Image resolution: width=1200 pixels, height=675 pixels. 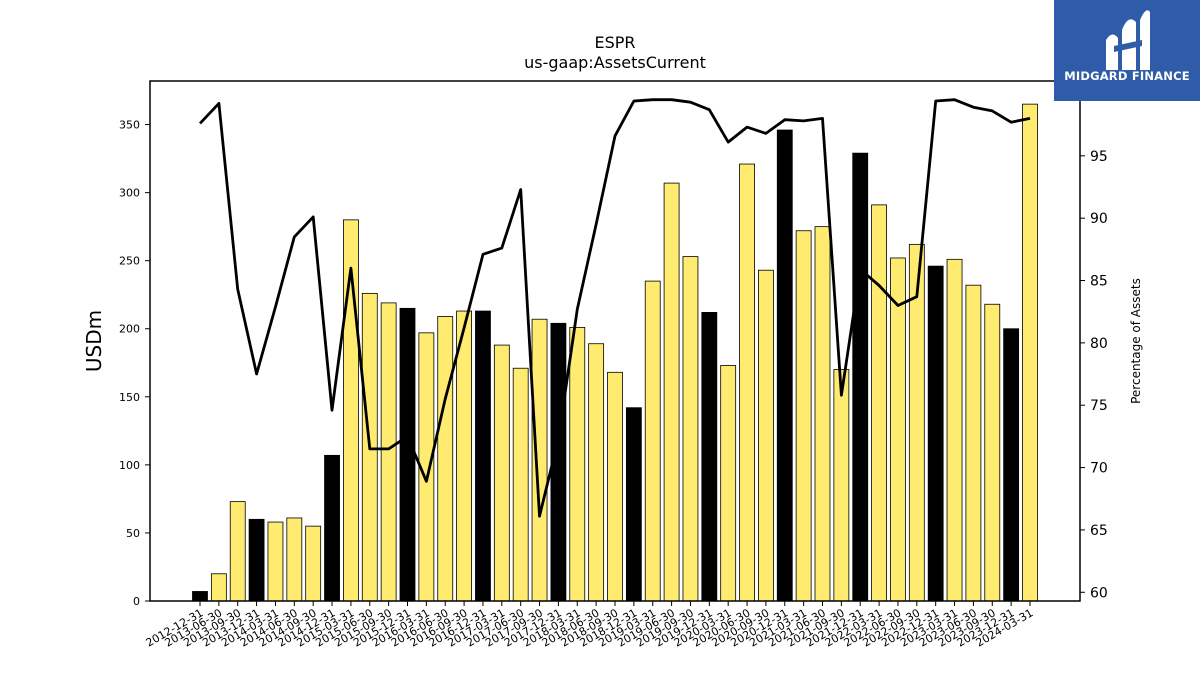 I want to click on y2-tick-label: 75, so click(x=1099, y=406).